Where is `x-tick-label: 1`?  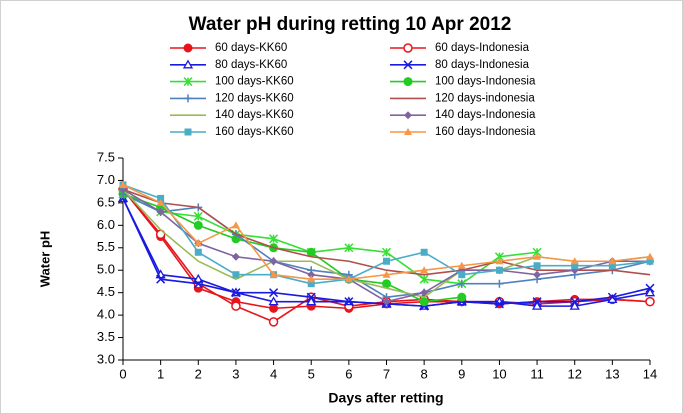
x-tick-label: 1 is located at coordinates (160, 373).